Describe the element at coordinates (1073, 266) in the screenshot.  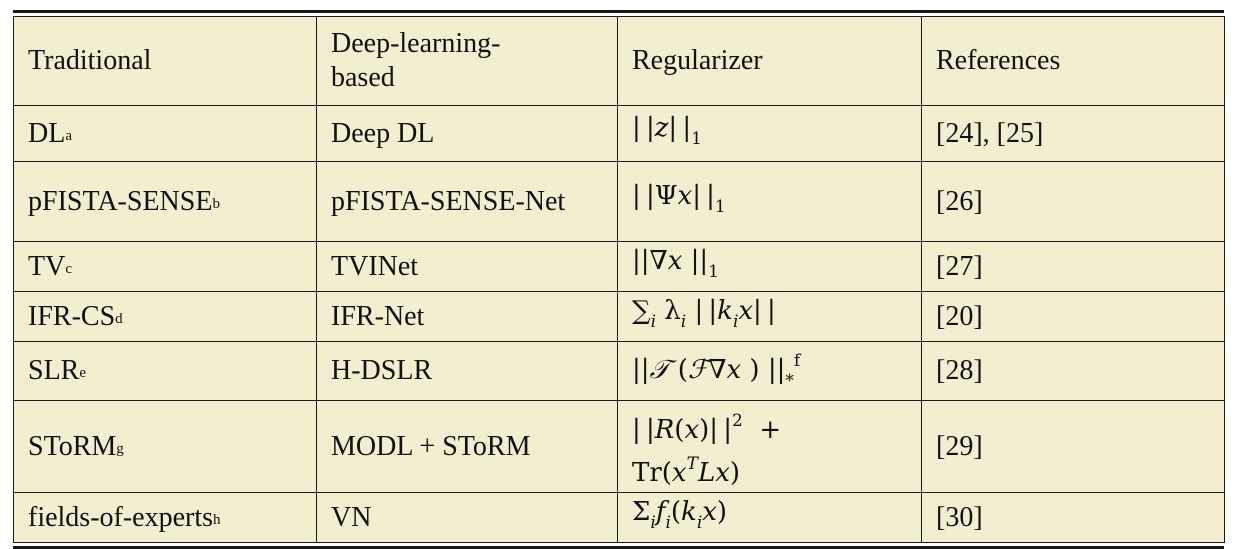
I see `refs-cell: [27]` at that location.